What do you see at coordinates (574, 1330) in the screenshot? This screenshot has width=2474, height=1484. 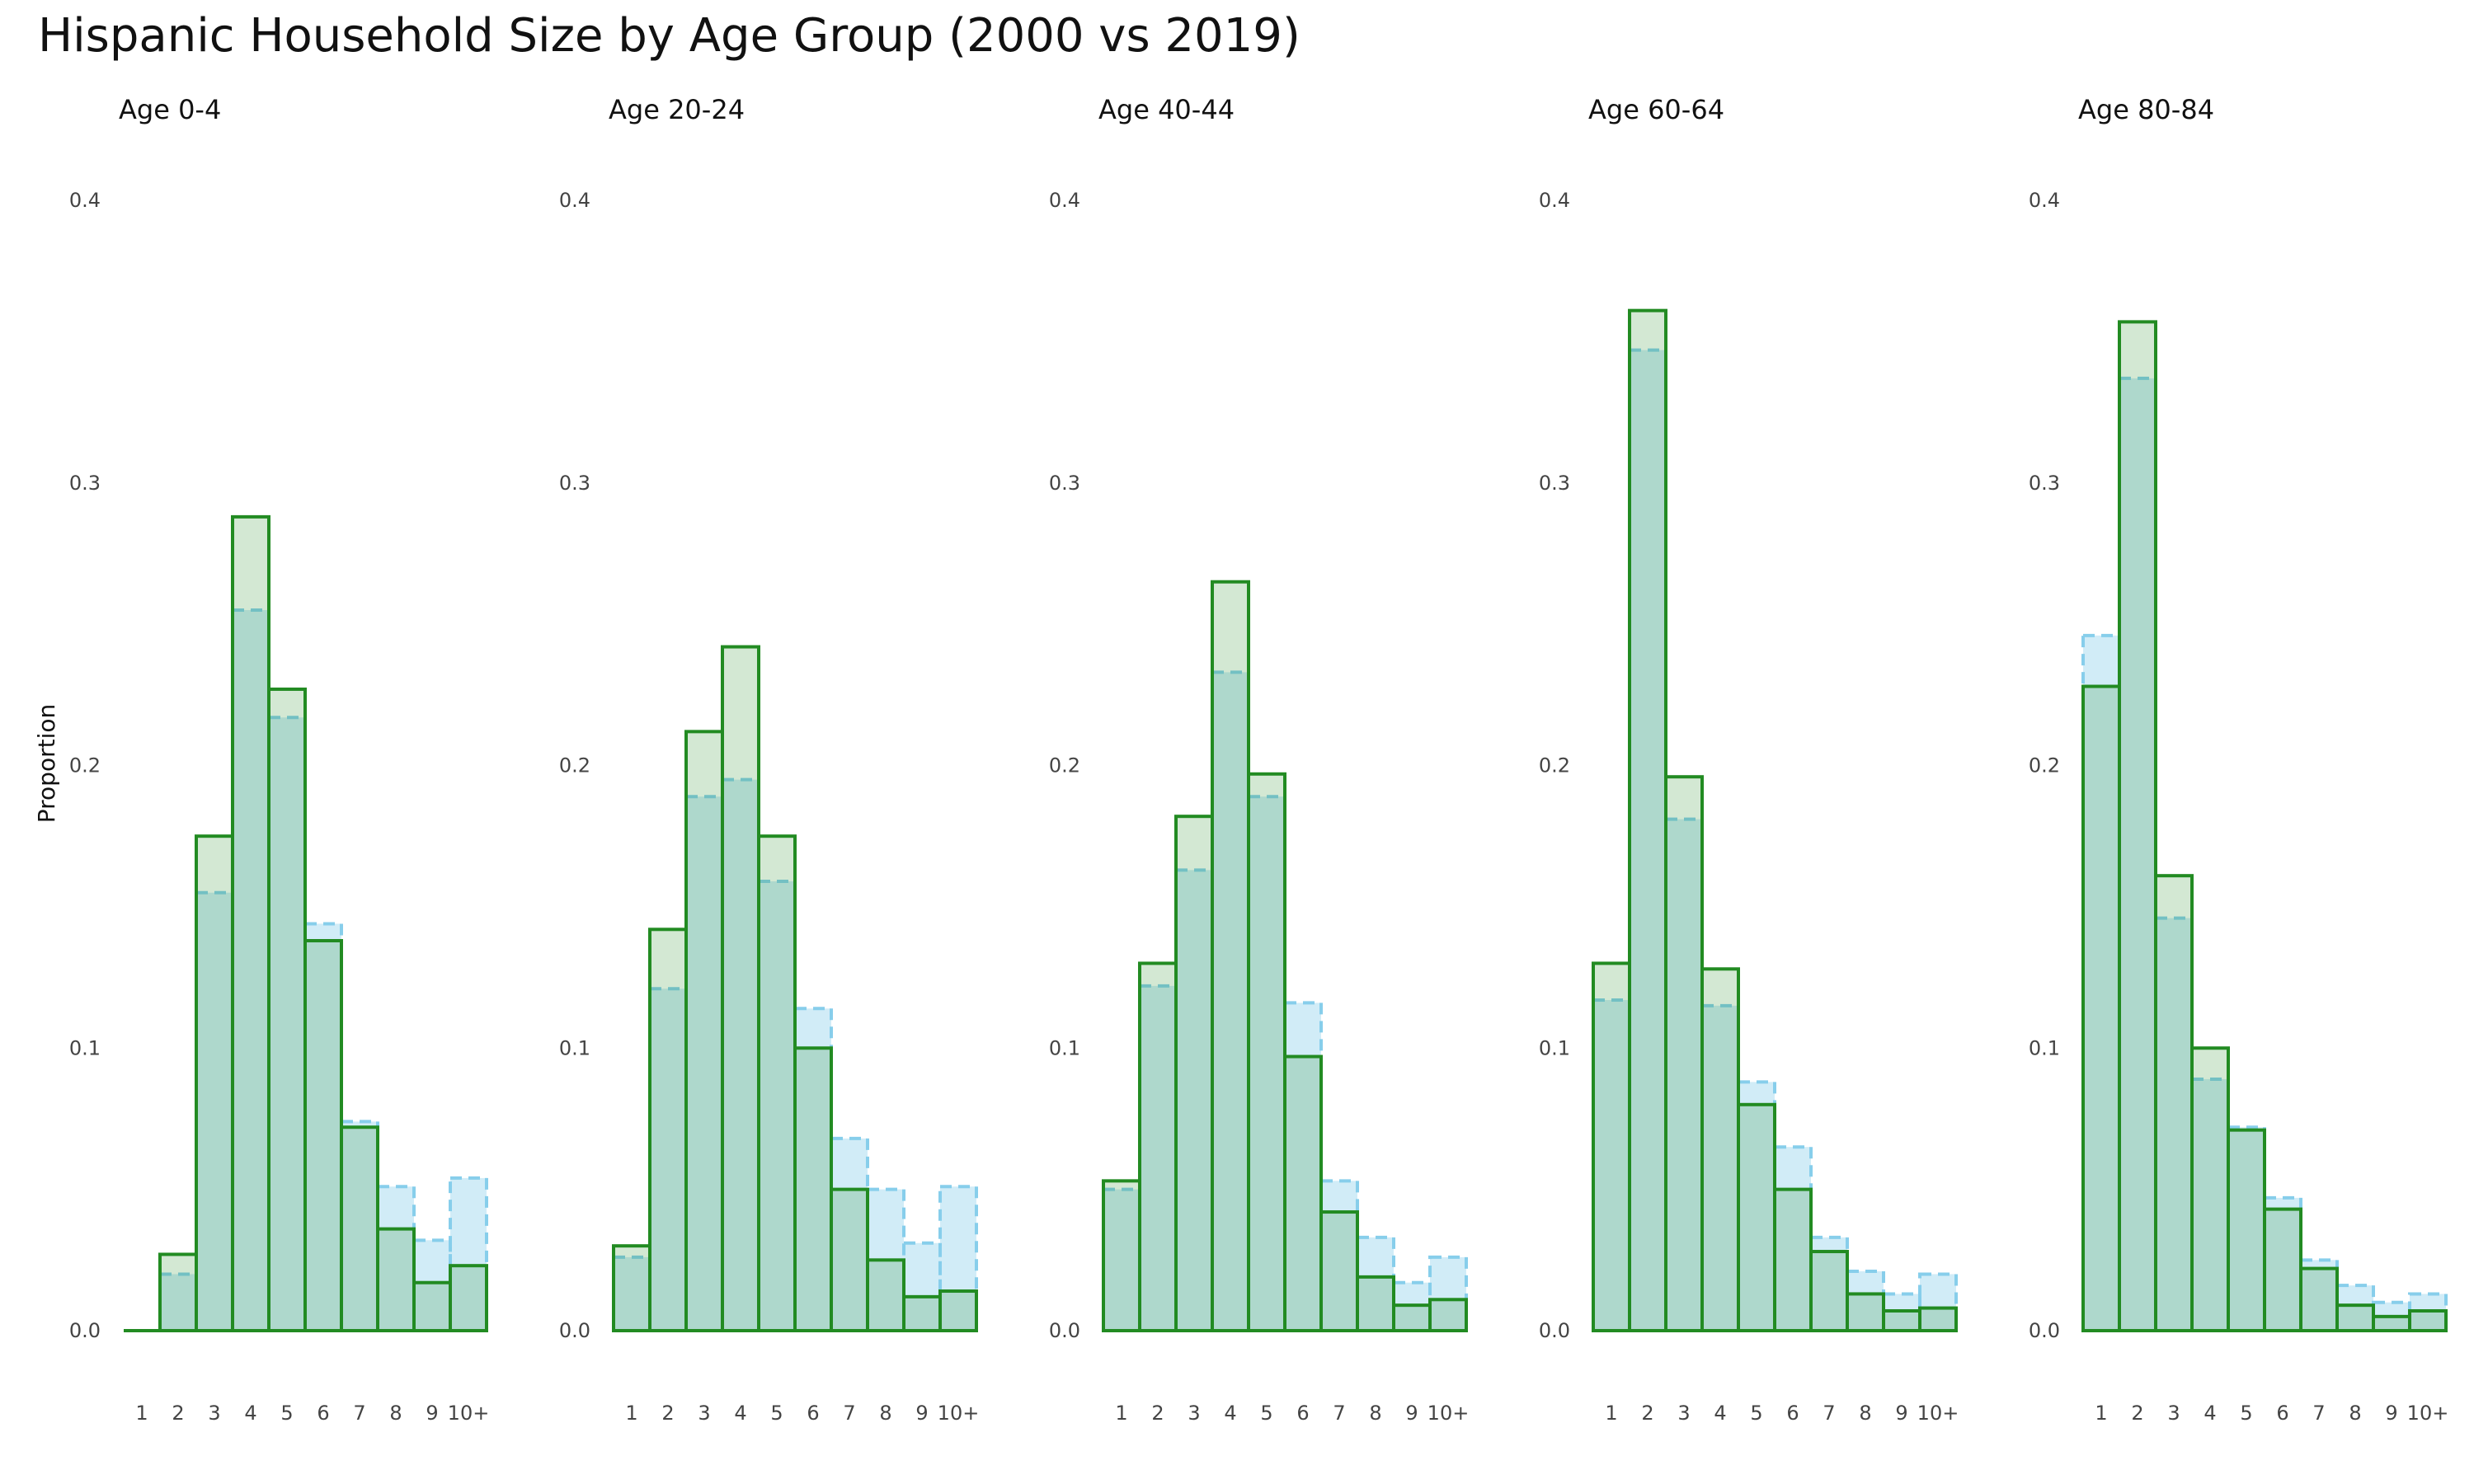 I see `y-tick-label: 0.0` at bounding box center [574, 1330].